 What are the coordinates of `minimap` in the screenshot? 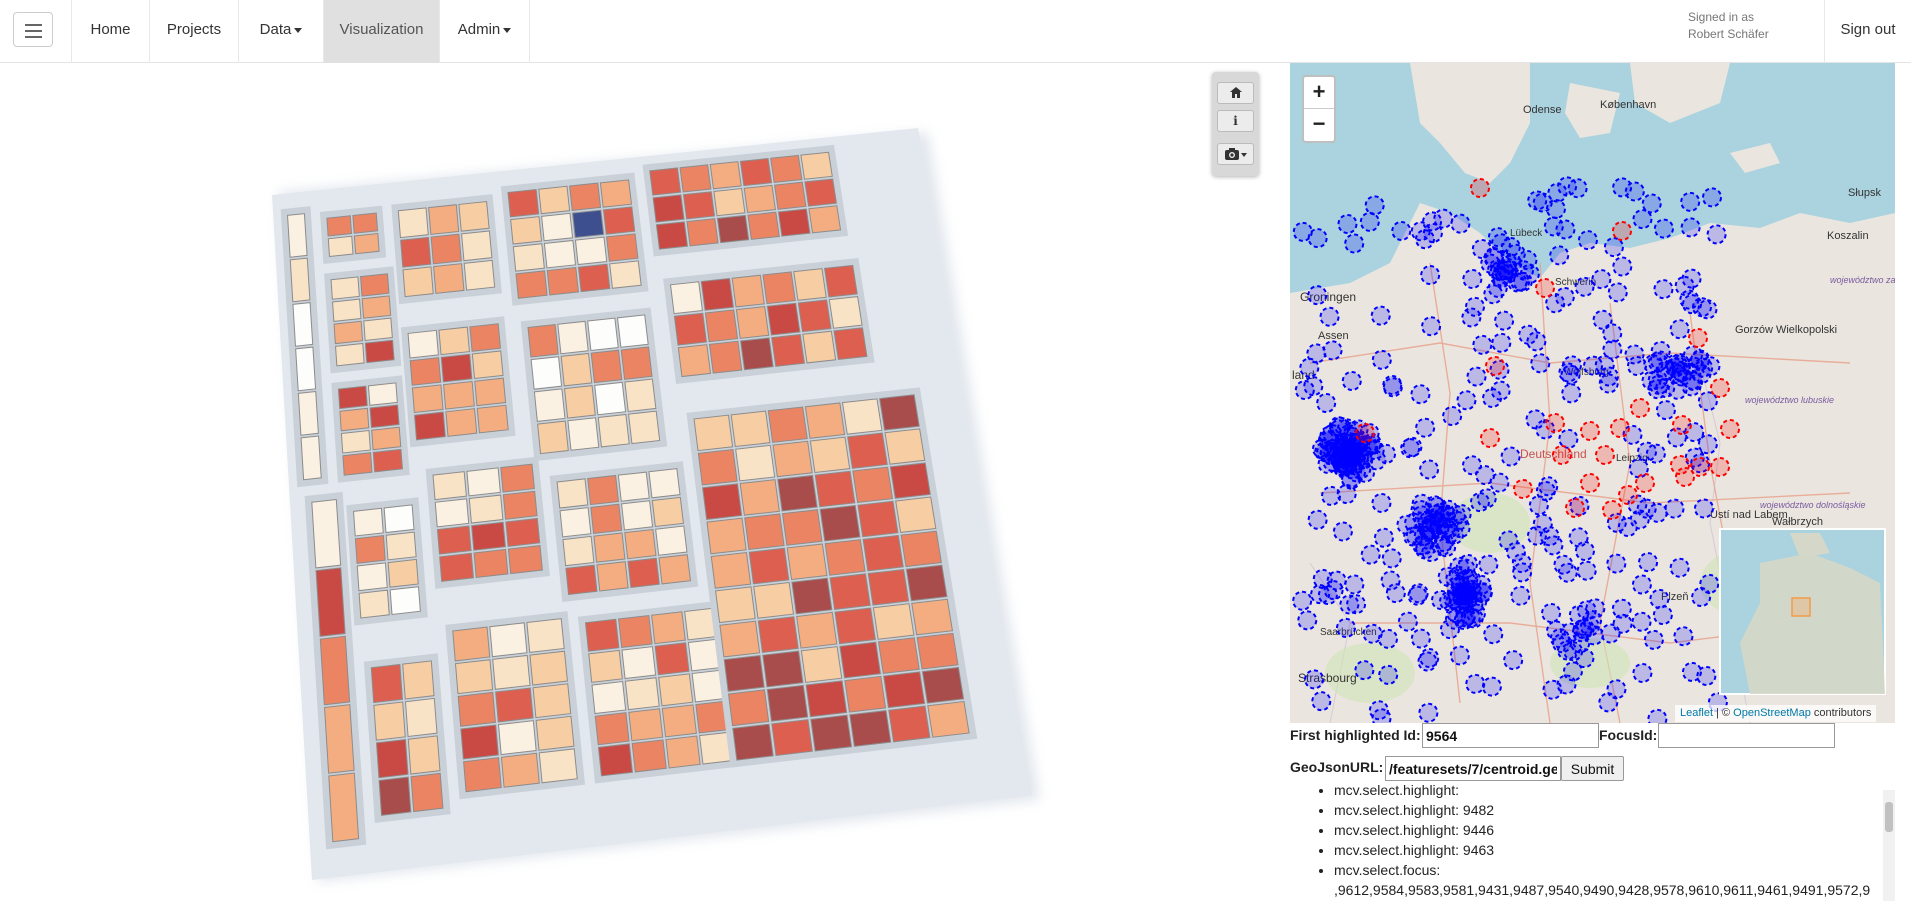 It's located at (1802, 611).